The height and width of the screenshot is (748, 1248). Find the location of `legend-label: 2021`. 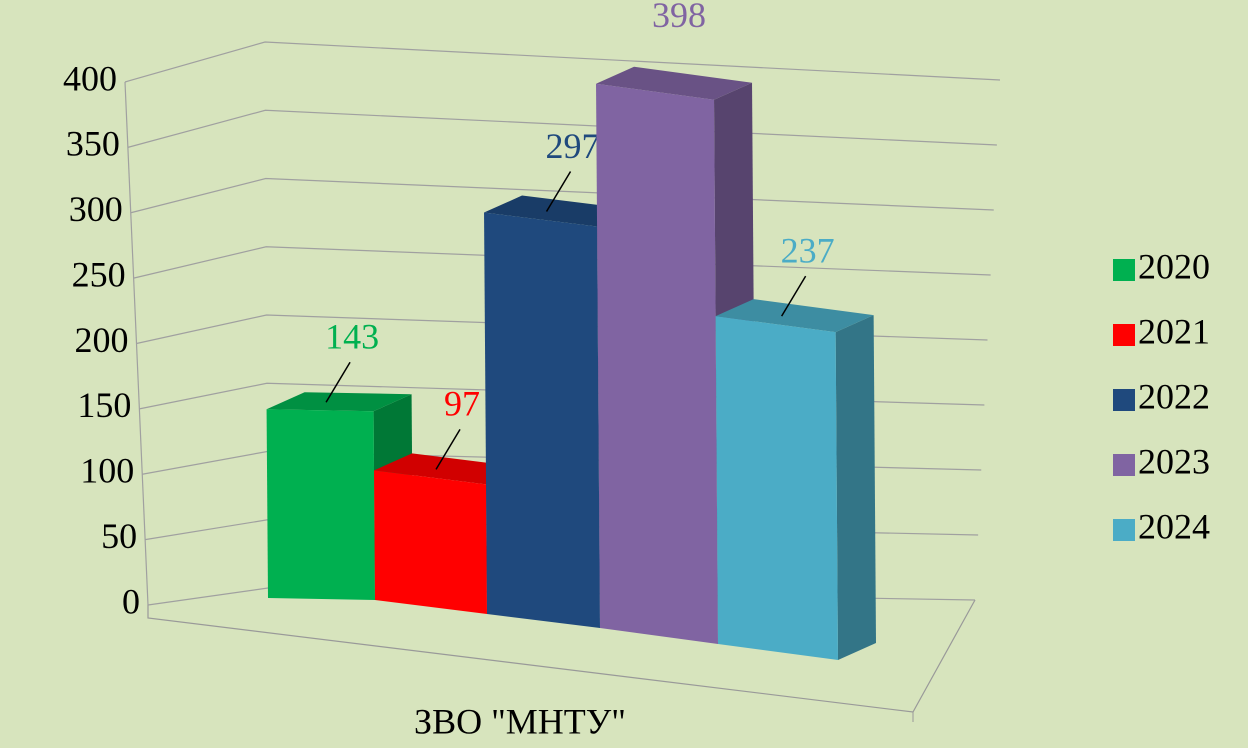

legend-label: 2021 is located at coordinates (1174, 331).